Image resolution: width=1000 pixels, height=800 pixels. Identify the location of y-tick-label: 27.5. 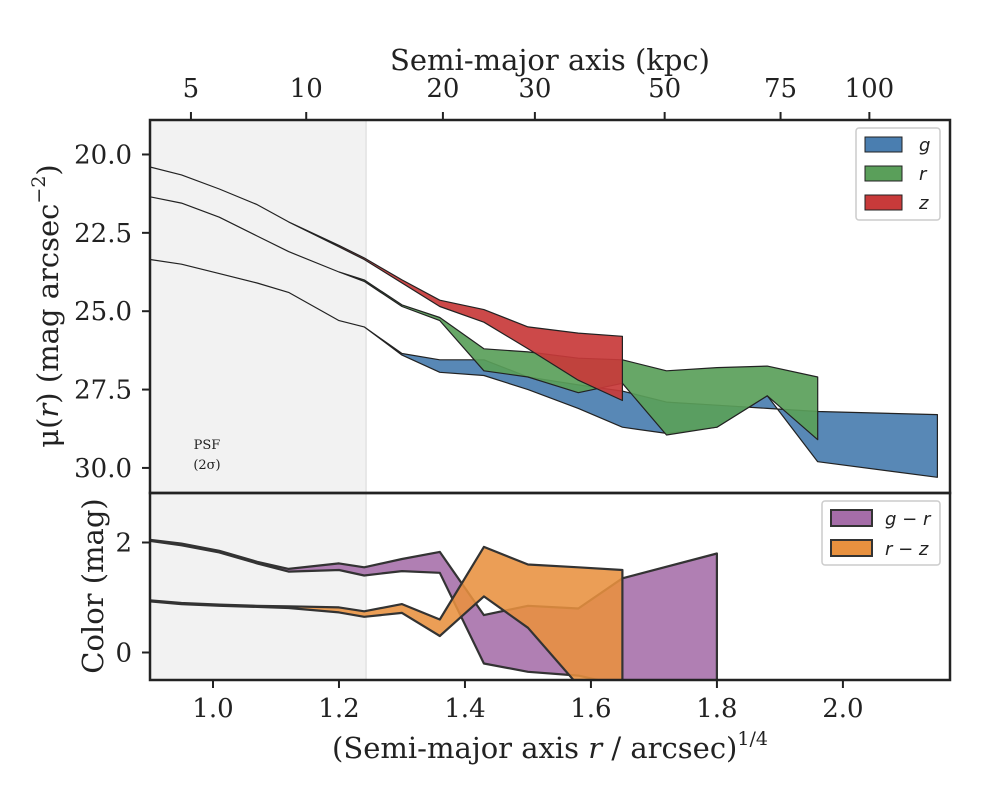
(103, 391).